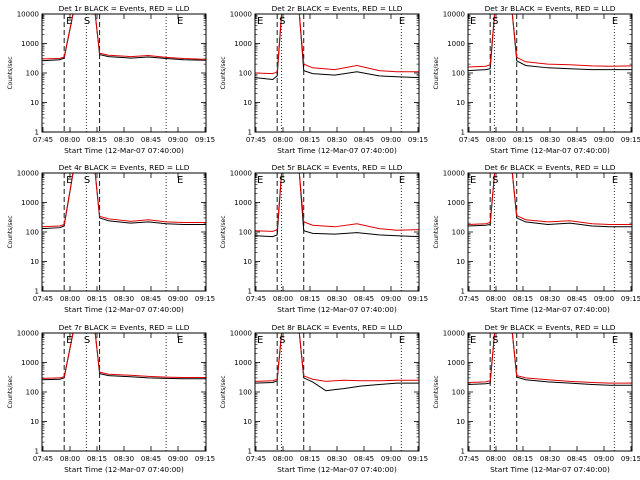 The height and width of the screenshot is (480, 640). What do you see at coordinates (124, 327) in the screenshot?
I see `chart-title: Det 7r BLACK = Events, RED = LLD` at bounding box center [124, 327].